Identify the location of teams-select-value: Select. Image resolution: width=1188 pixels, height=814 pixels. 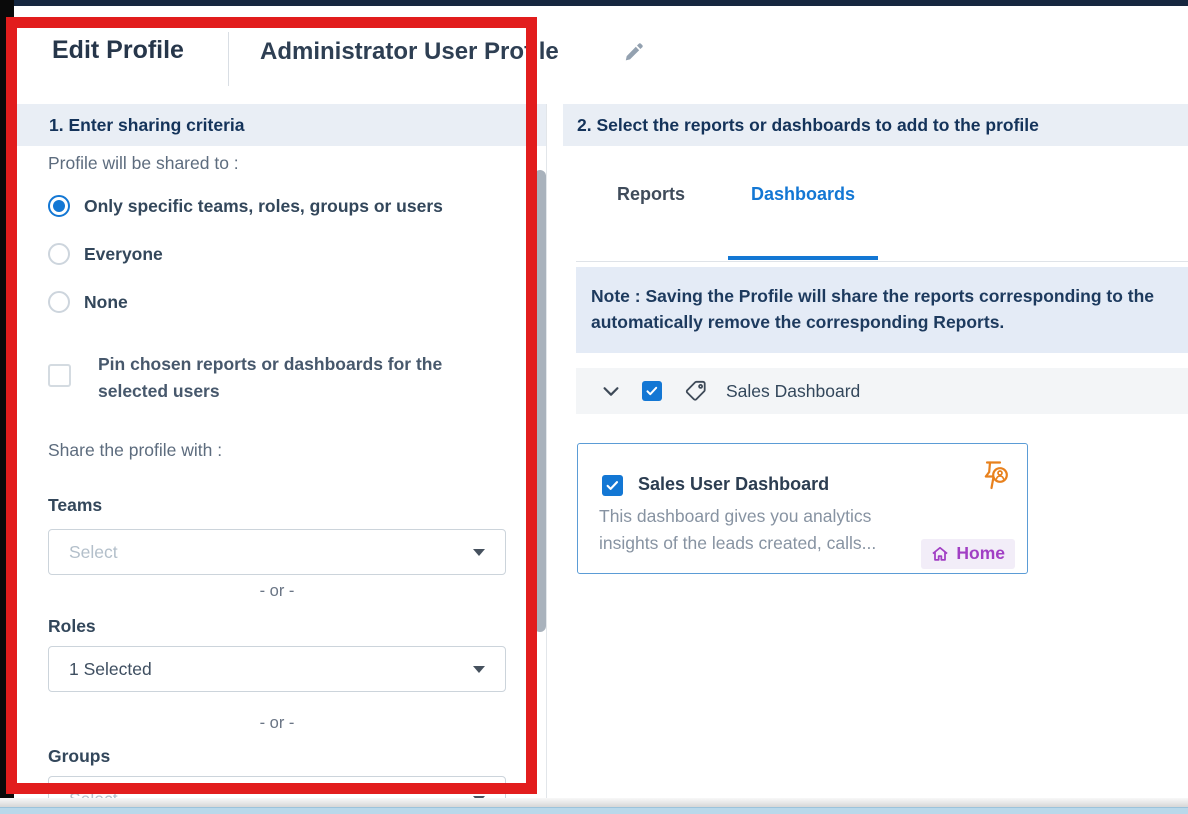
(93, 551).